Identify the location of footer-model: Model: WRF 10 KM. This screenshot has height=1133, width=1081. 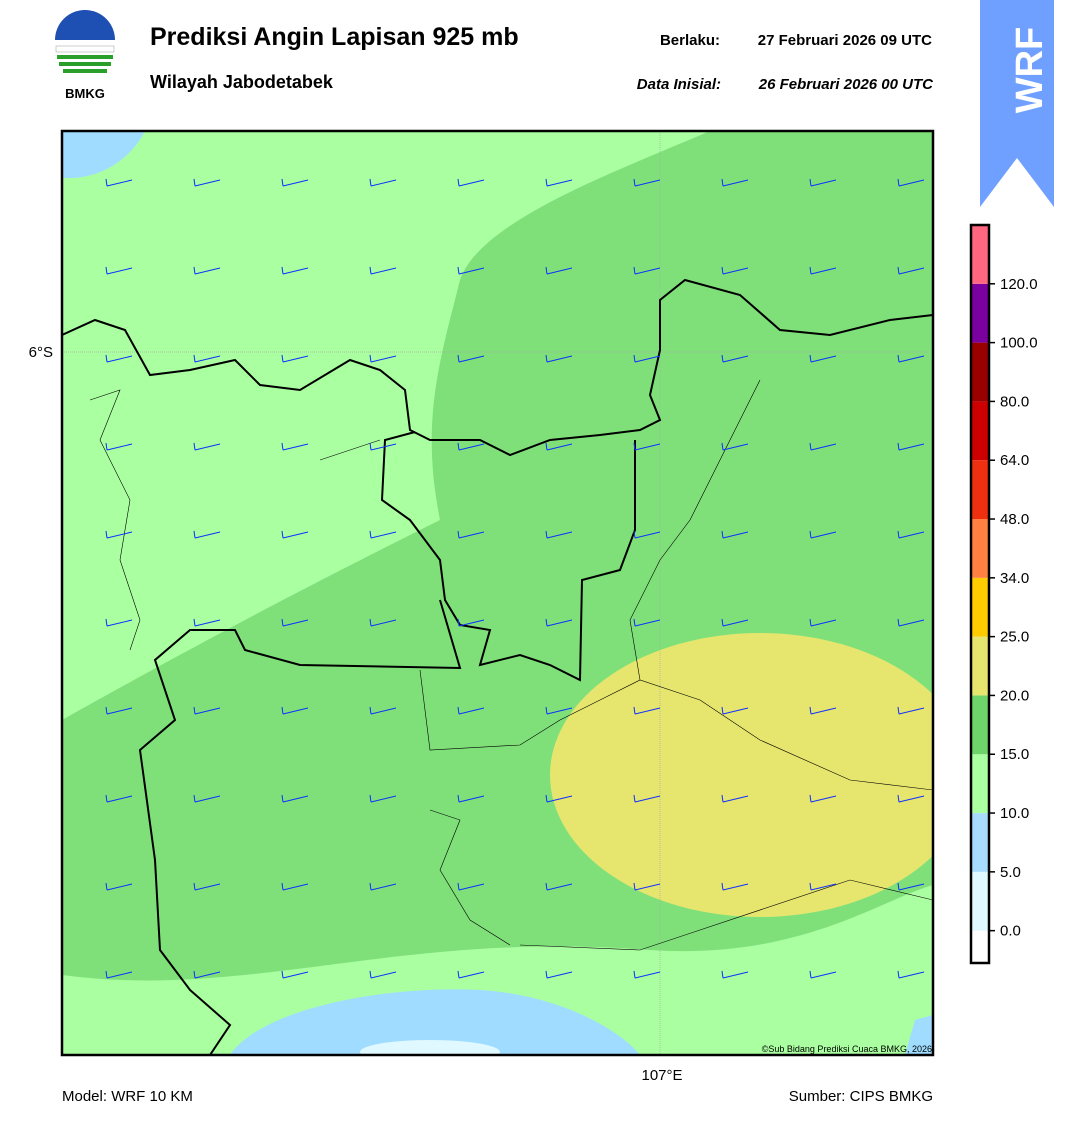
(127, 1096).